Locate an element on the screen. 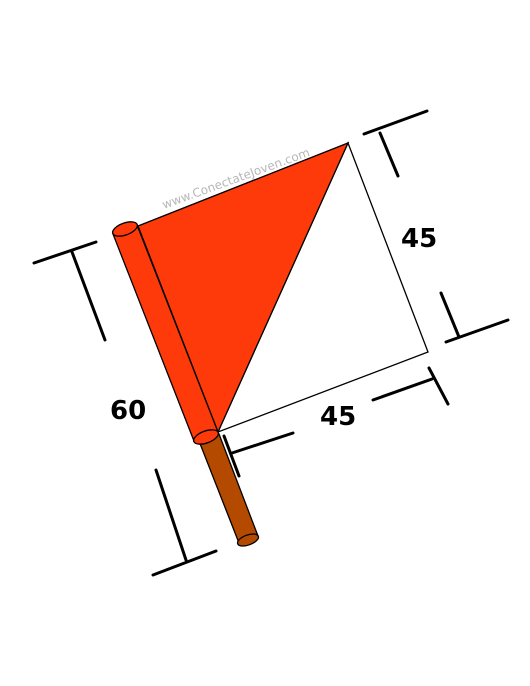  label-side-right: 45 is located at coordinates (419, 239).